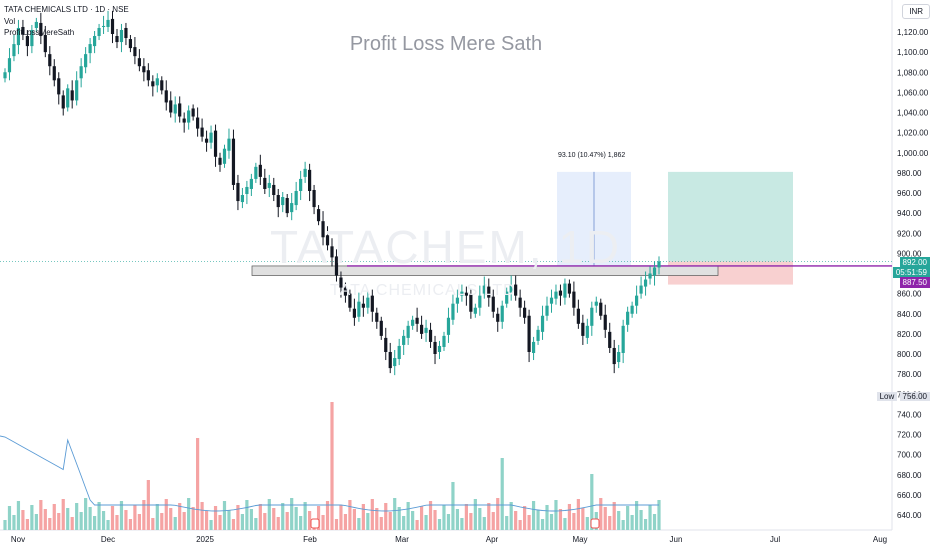  Describe the element at coordinates (913, 133) in the screenshot. I see `y-tick-label: 1,020.00` at that location.